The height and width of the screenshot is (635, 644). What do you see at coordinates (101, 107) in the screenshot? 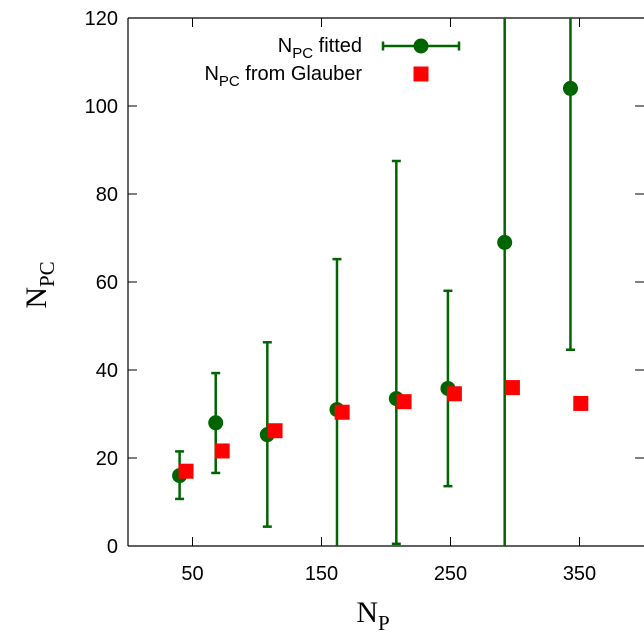
I see `y-tick-label: 100` at bounding box center [101, 107].